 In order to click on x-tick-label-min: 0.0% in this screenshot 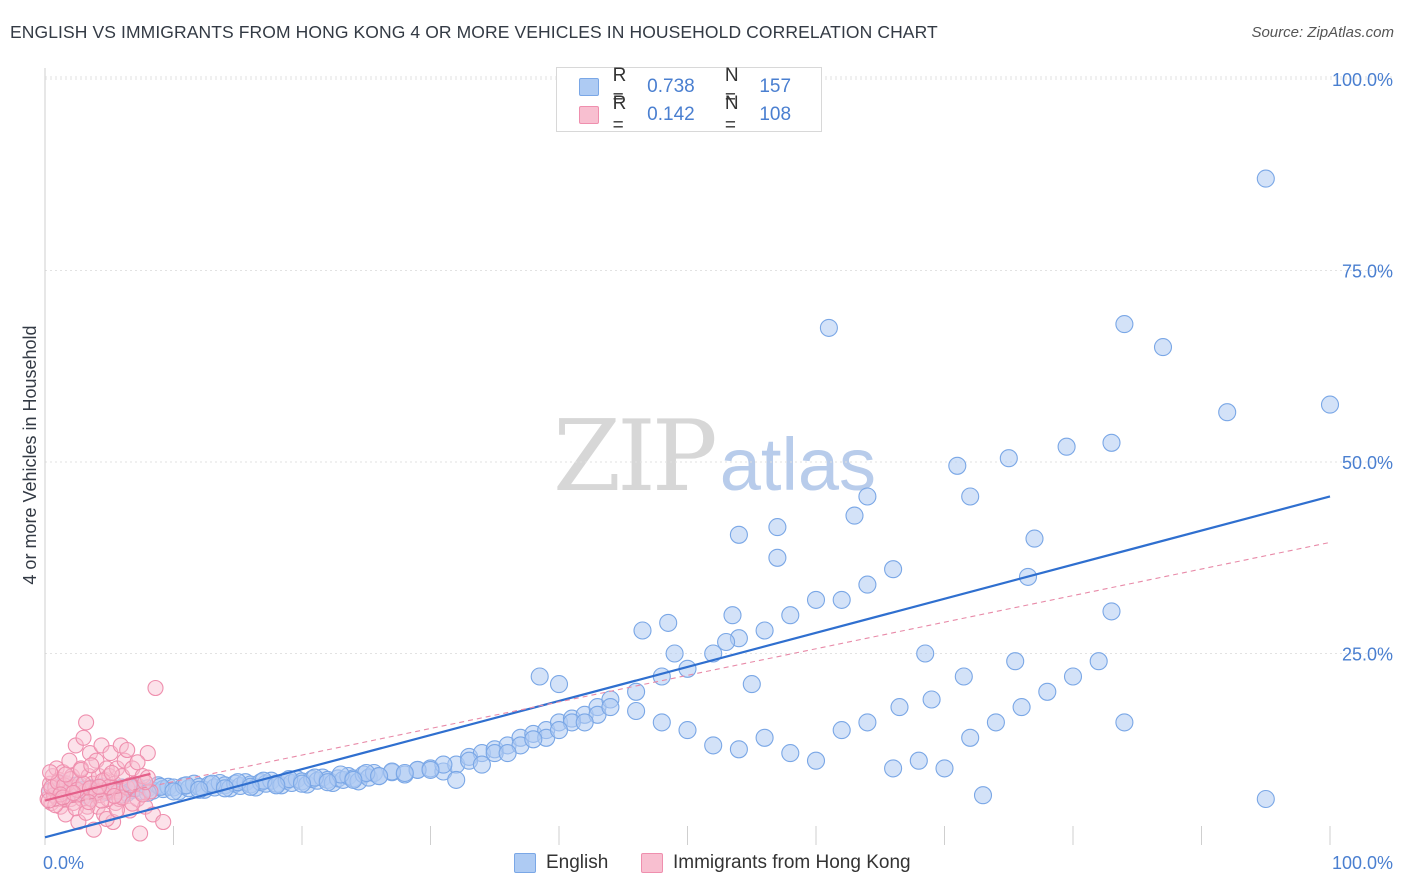, I will do `click(63, 863)`.